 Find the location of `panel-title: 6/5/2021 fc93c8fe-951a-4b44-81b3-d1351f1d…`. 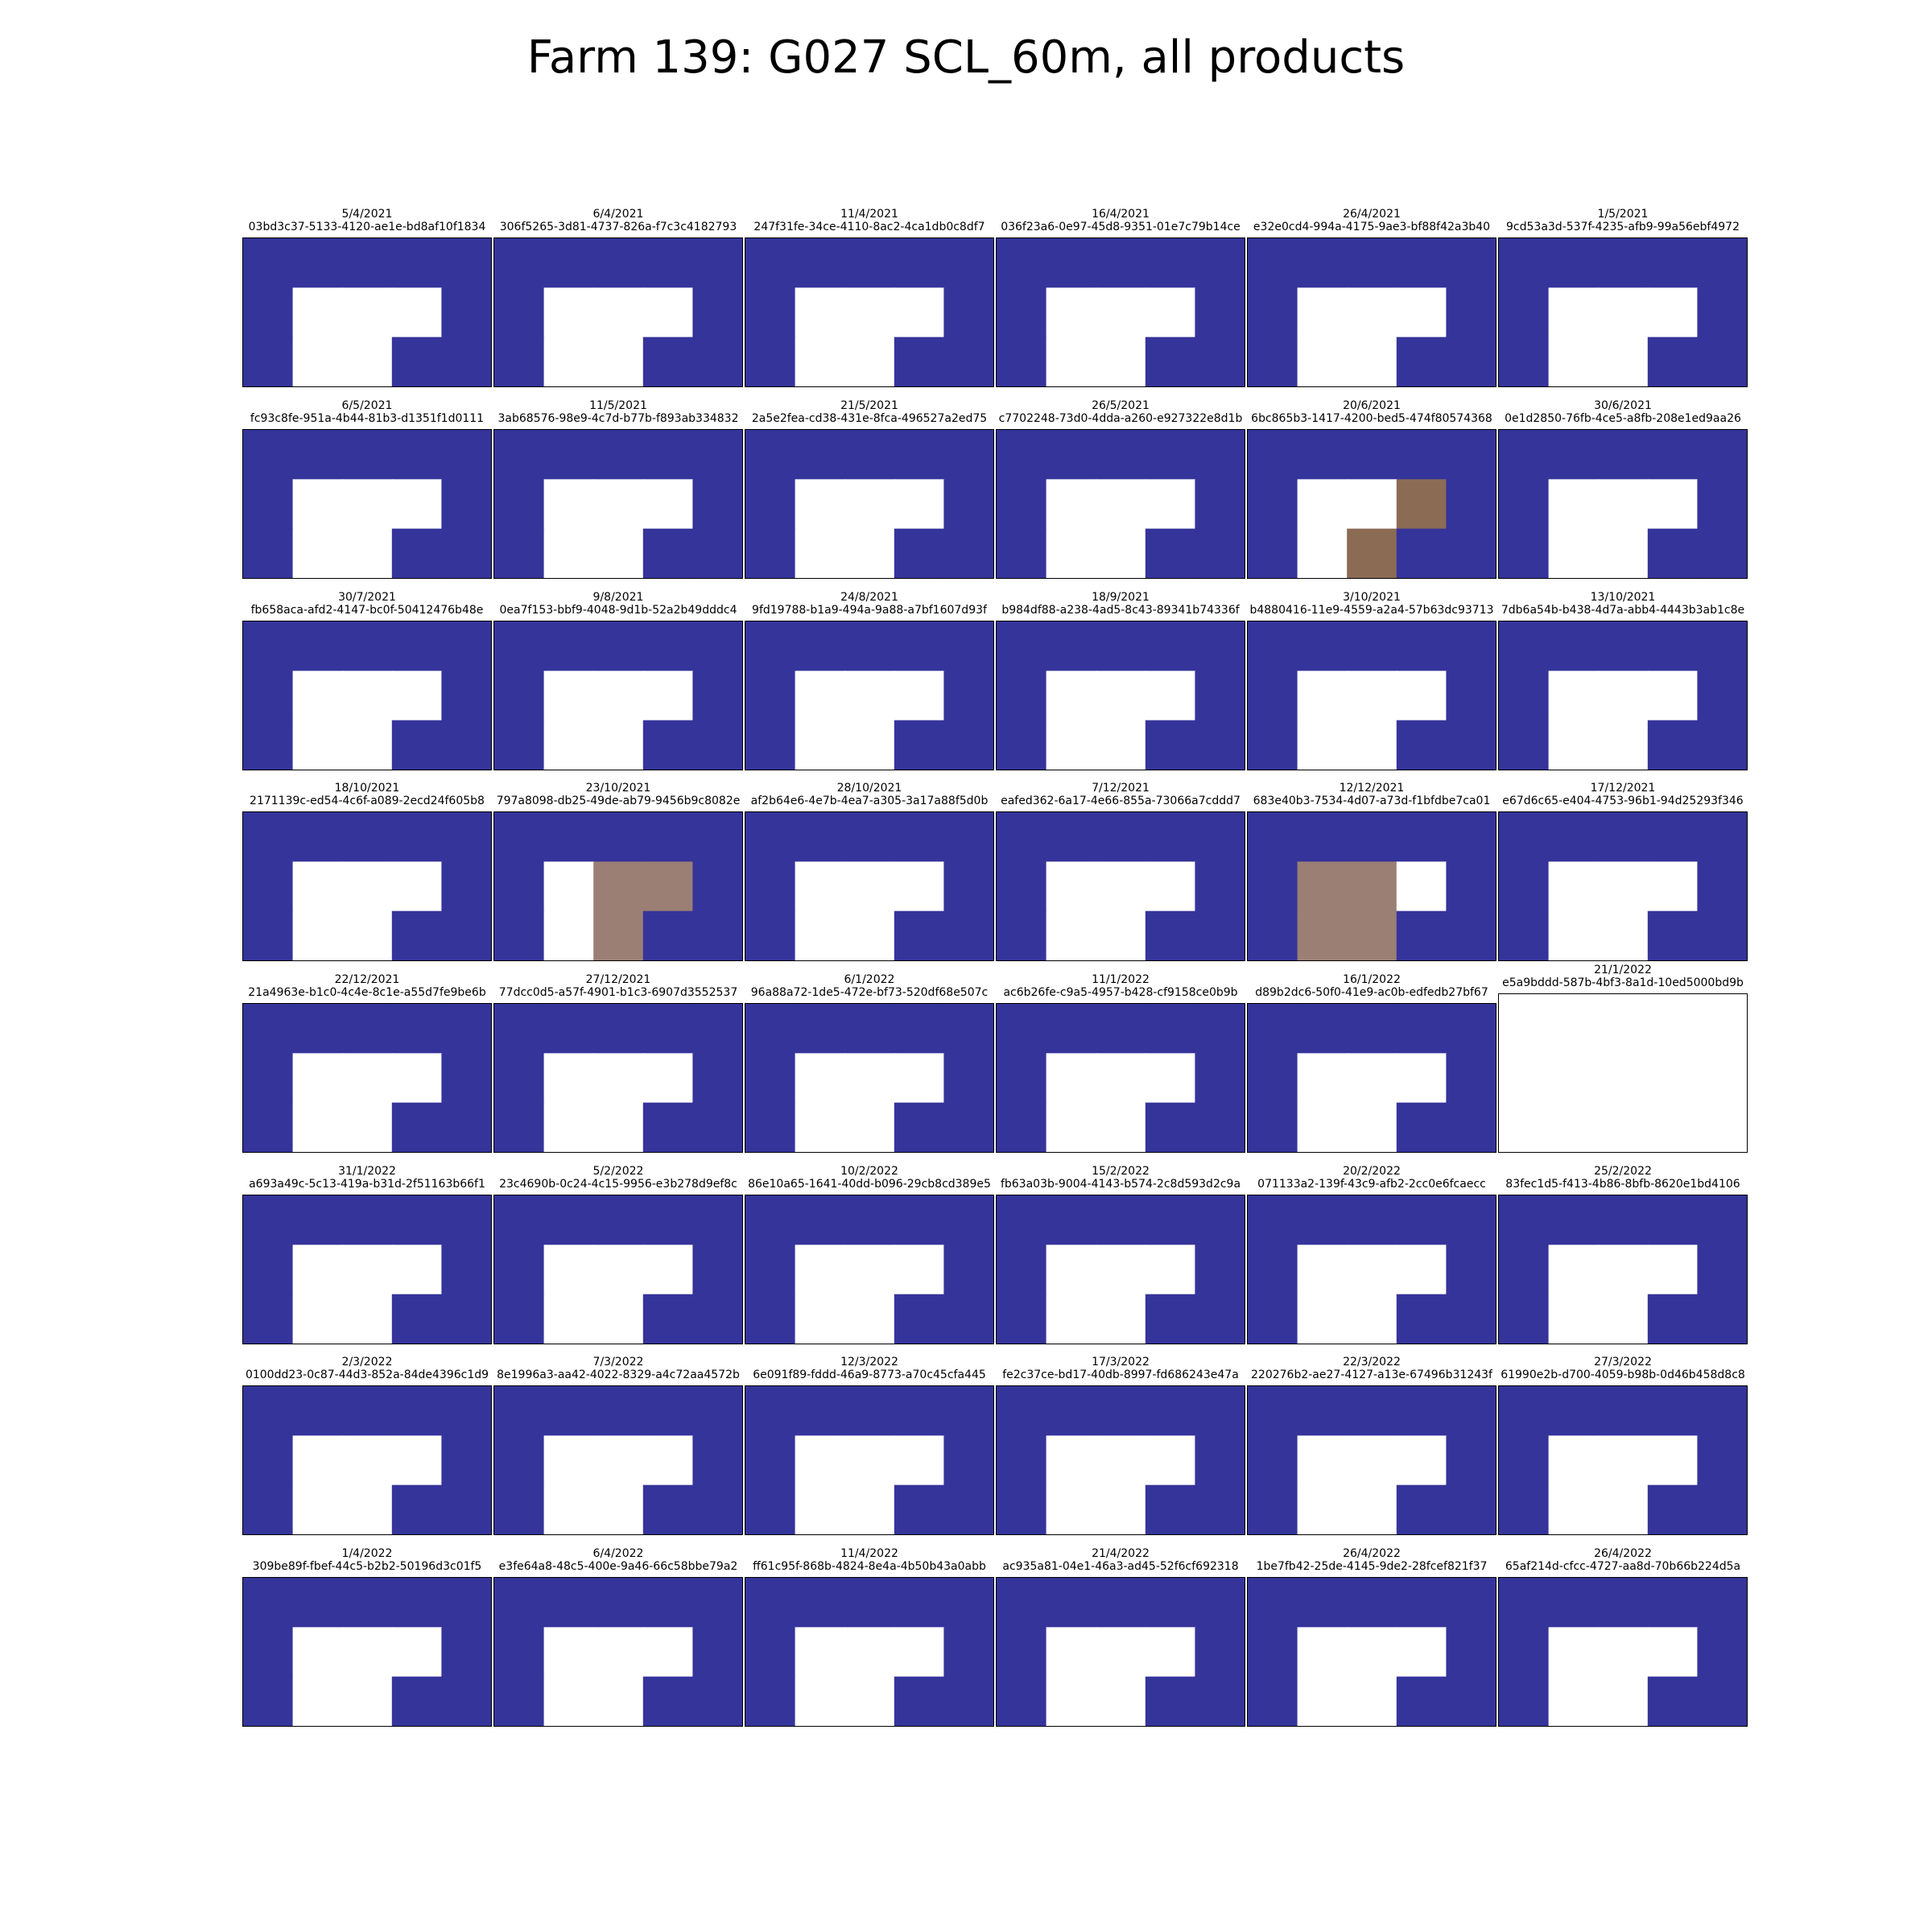

panel-title: 6/5/2021 fc93c8fe-951a-4b44-81b3-d1351f1d… is located at coordinates (367, 412).